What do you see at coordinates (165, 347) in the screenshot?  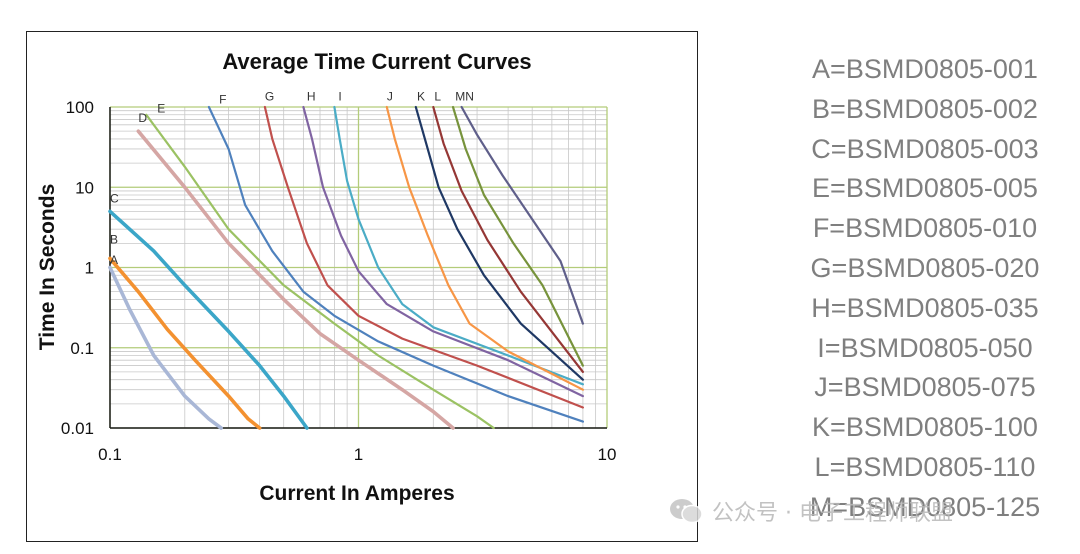 I see `curve-a` at bounding box center [165, 347].